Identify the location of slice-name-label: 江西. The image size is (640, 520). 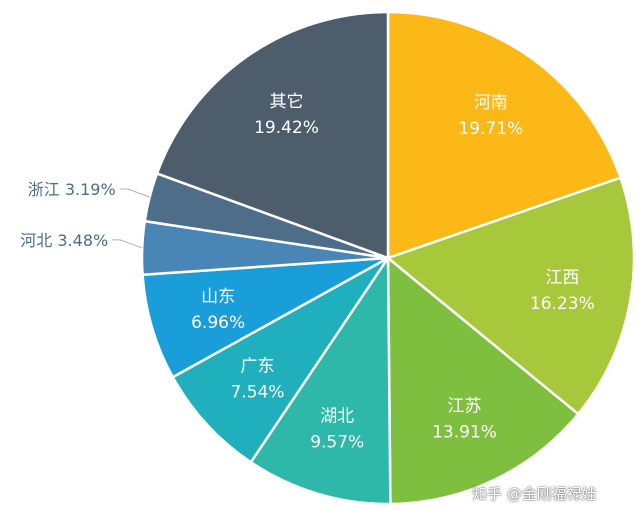
(562, 278).